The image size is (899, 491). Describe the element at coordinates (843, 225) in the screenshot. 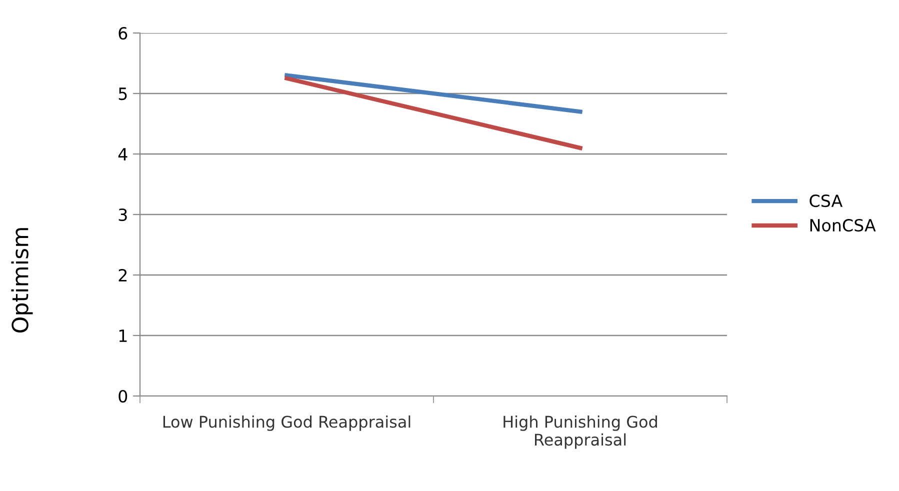

I see `legend-label: NonCSA` at that location.